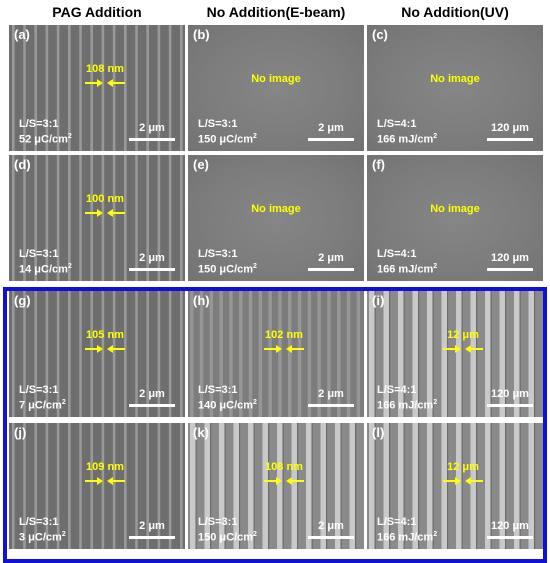 The width and height of the screenshot is (550, 563). What do you see at coordinates (276, 209) in the screenshot?
I see `no-image-note: No image` at bounding box center [276, 209].